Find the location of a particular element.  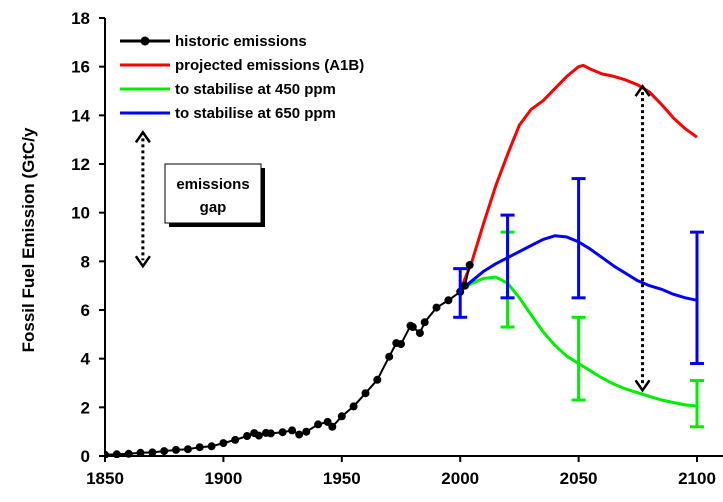

y-tick-label: 16 is located at coordinates (80, 67).